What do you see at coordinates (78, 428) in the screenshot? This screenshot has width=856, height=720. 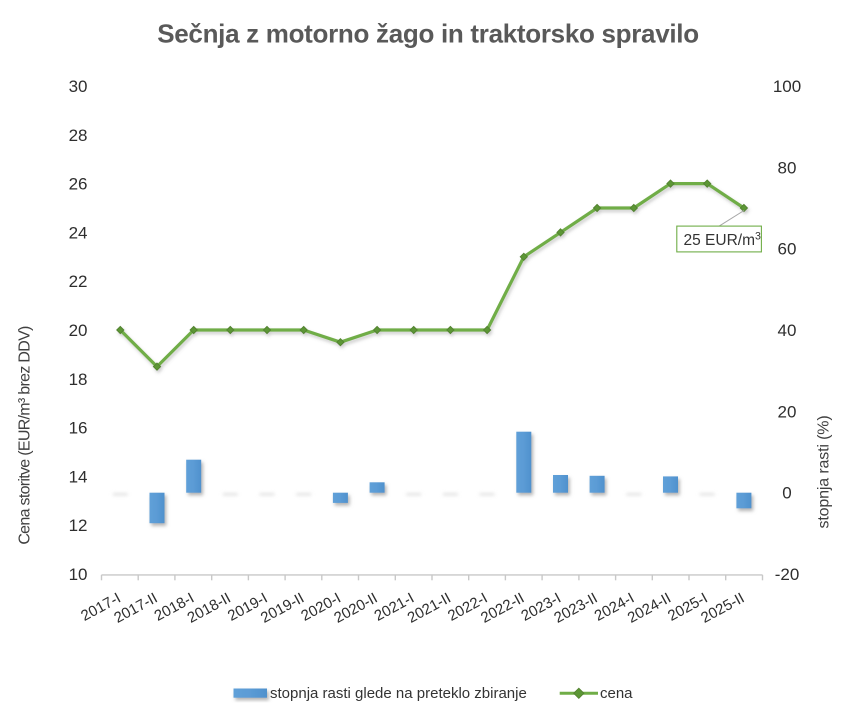 I see `svg-text: 16` at bounding box center [78, 428].